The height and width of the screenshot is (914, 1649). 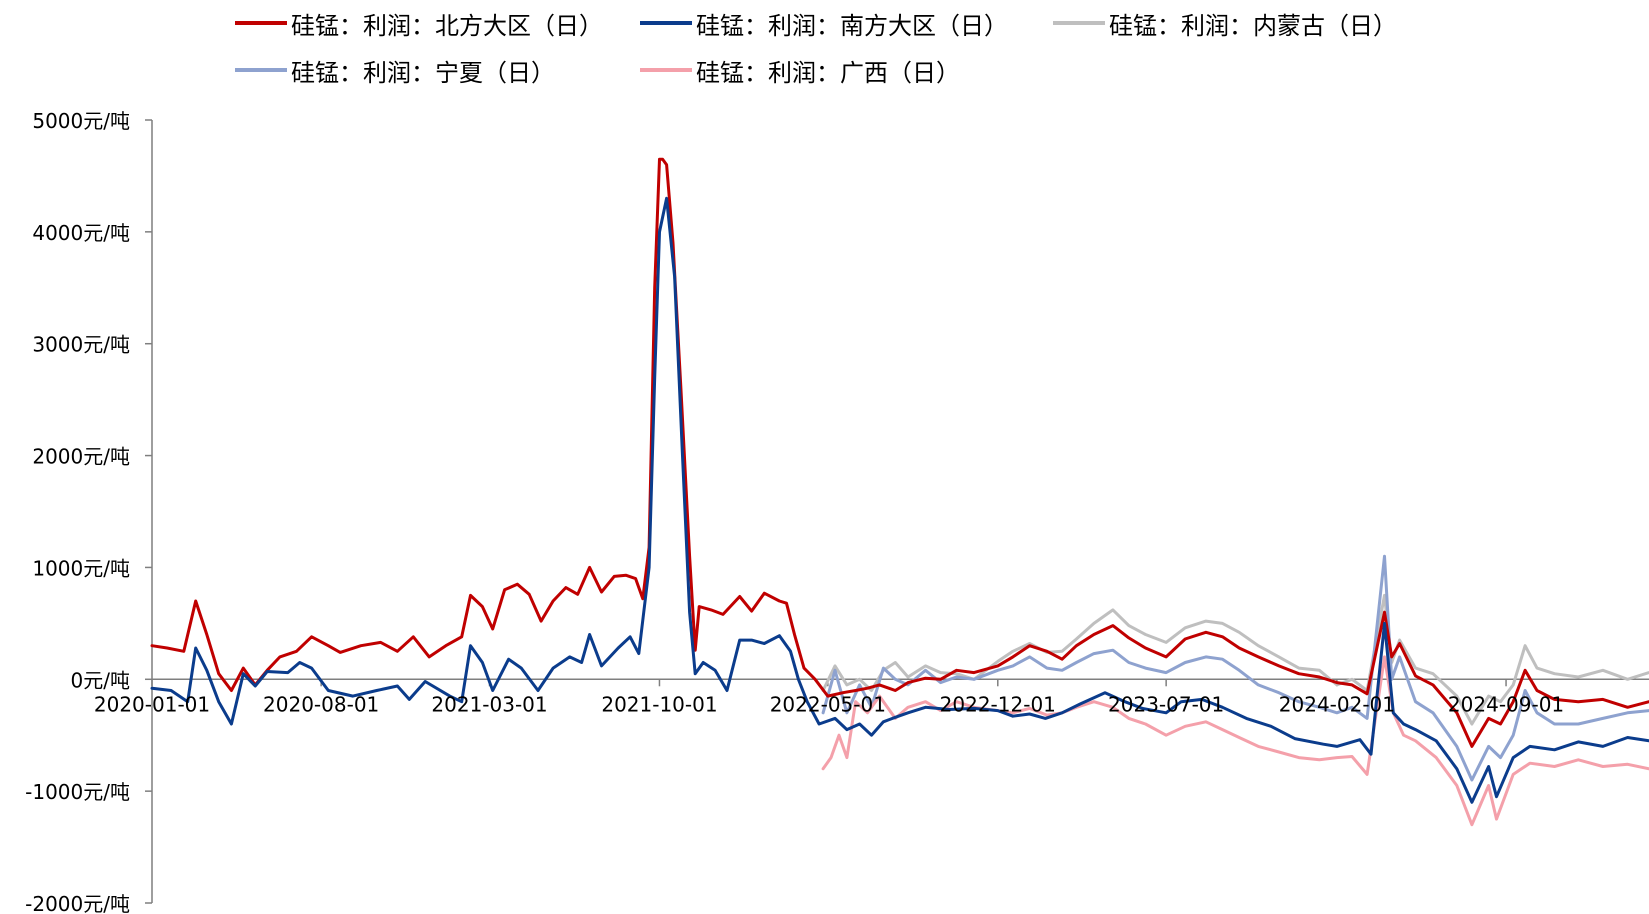 I want to click on y-tick-label: 2000元/吨, so click(x=81, y=457).